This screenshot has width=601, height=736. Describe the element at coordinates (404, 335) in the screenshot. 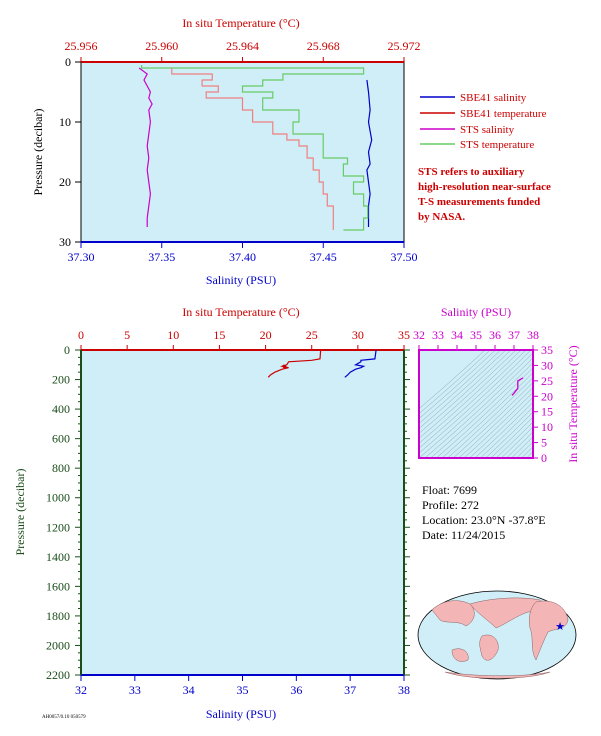

I see `bottom-temperature-tick-label: 35` at that location.